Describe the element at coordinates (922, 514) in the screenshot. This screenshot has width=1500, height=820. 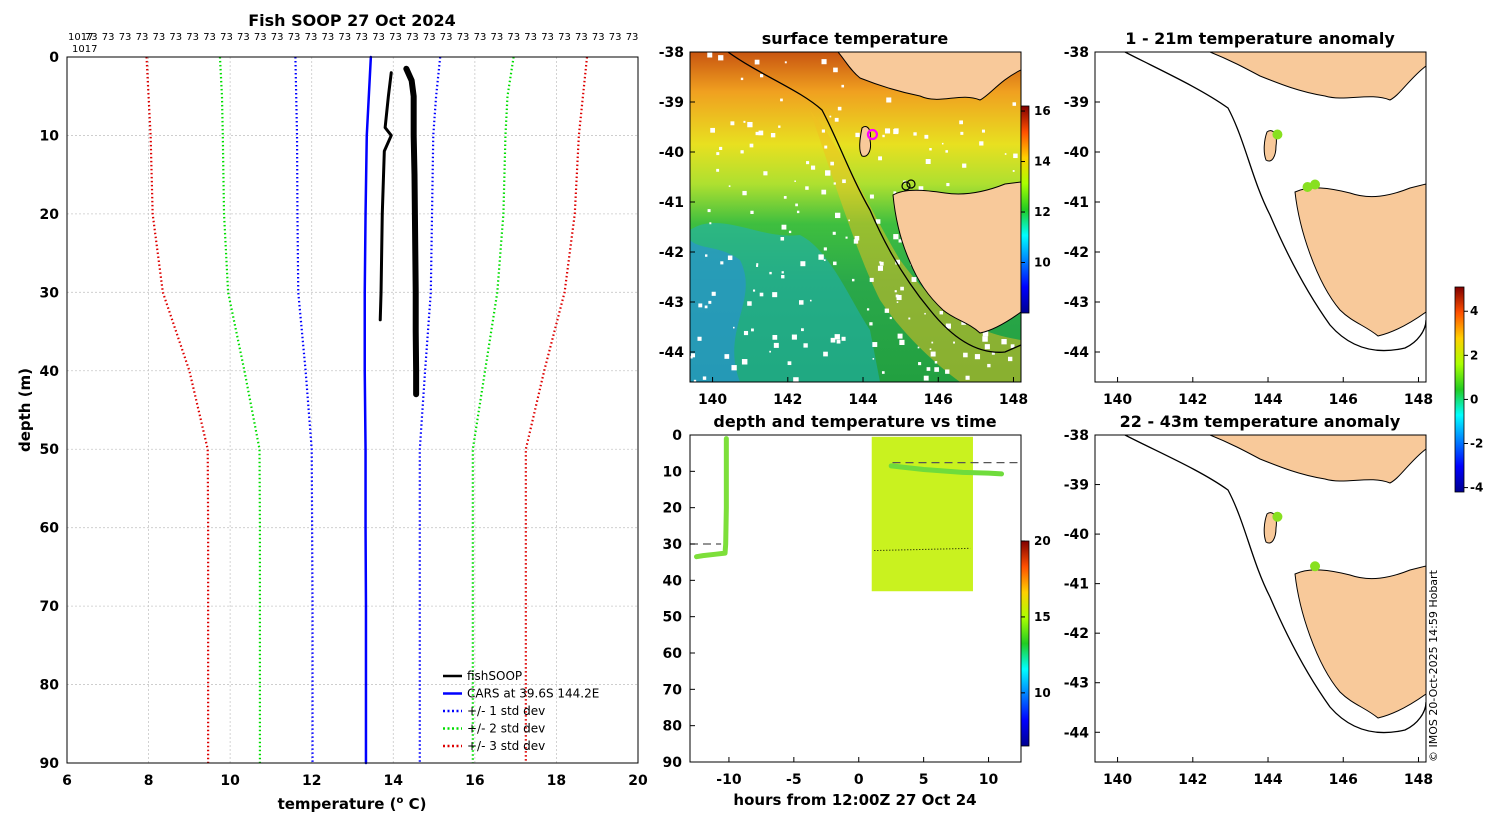
I see `depth-time-band` at that location.